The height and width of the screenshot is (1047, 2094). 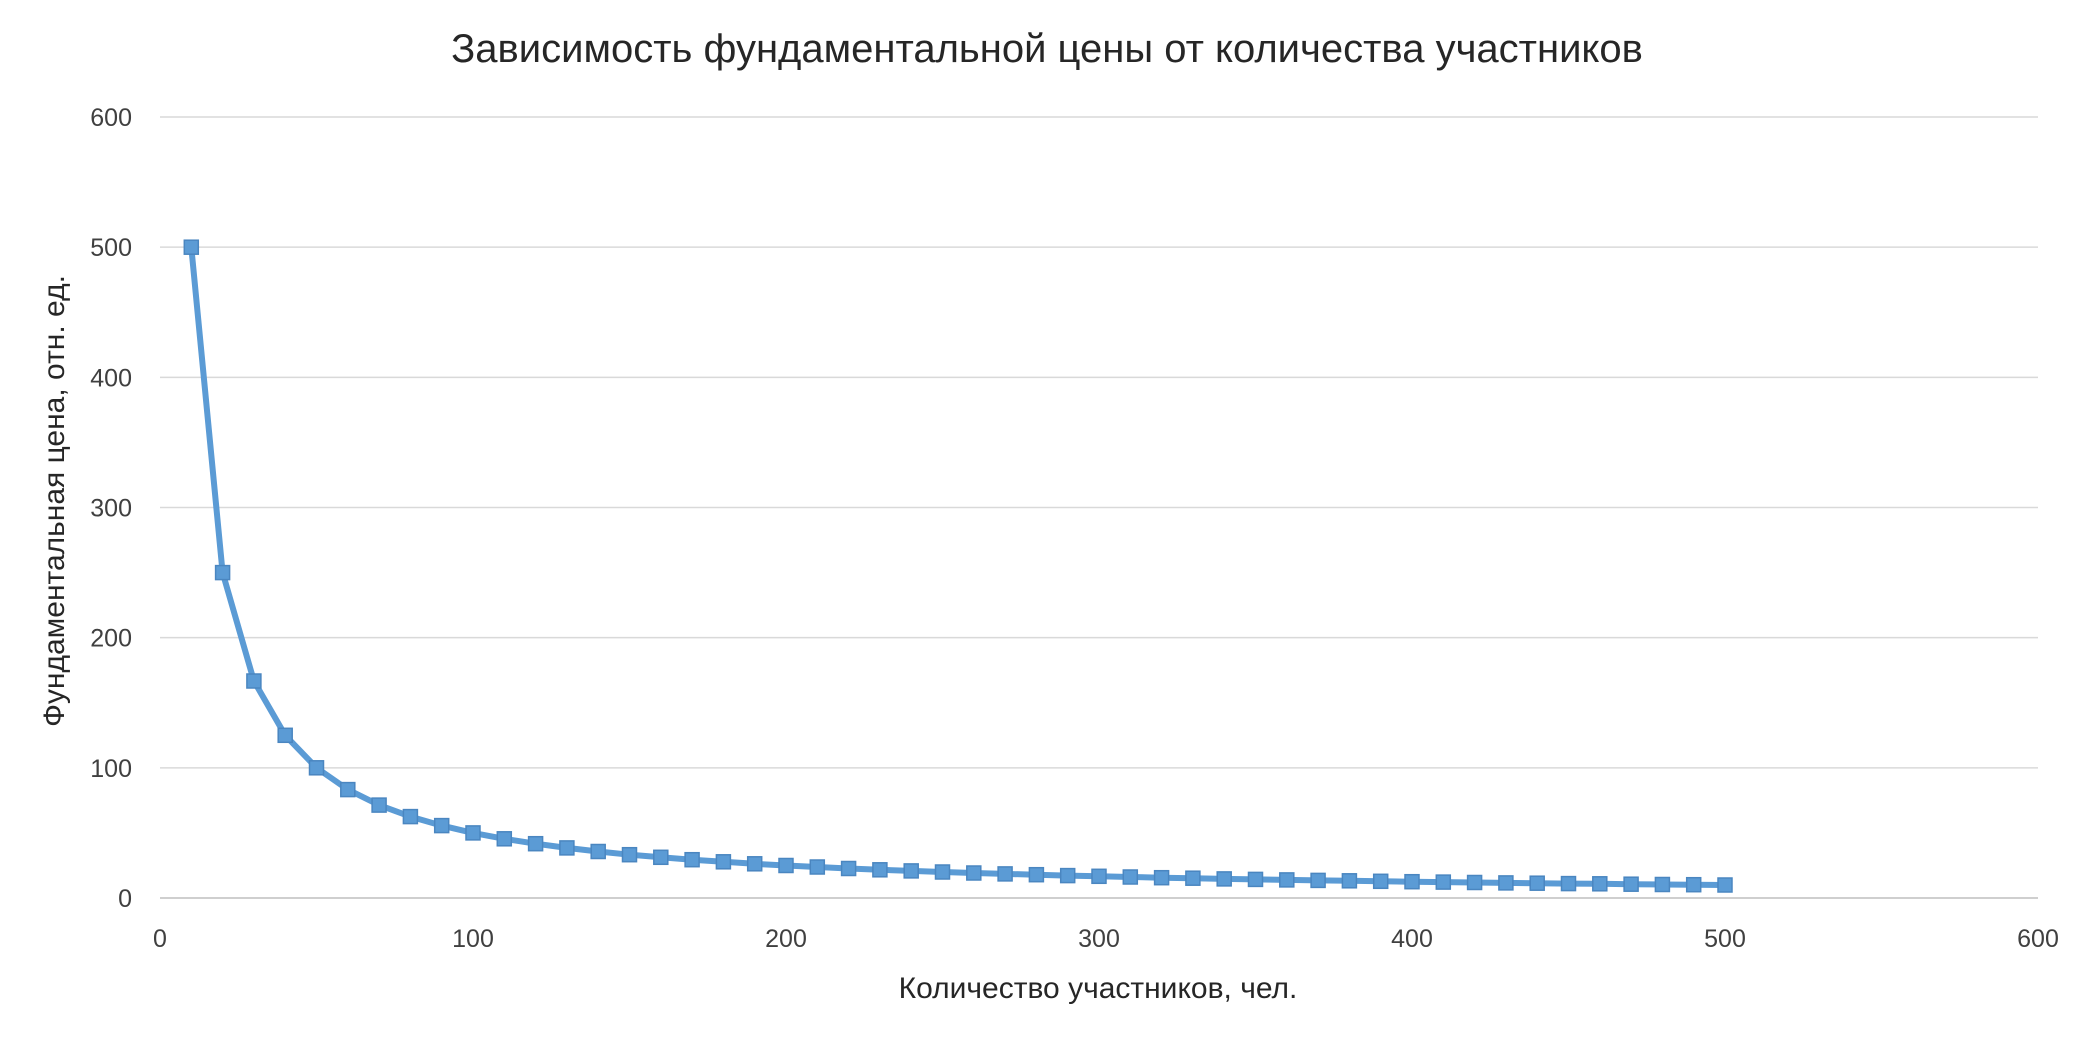 What do you see at coordinates (1098, 988) in the screenshot?
I see `x-axis-title: Количество участников, чел.` at bounding box center [1098, 988].